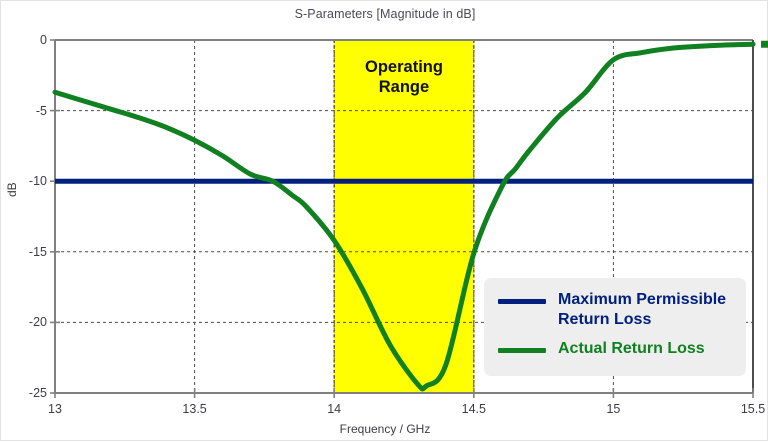 This screenshot has width=768, height=442. What do you see at coordinates (12, 189) in the screenshot?
I see `y-axis-label: dB` at bounding box center [12, 189].